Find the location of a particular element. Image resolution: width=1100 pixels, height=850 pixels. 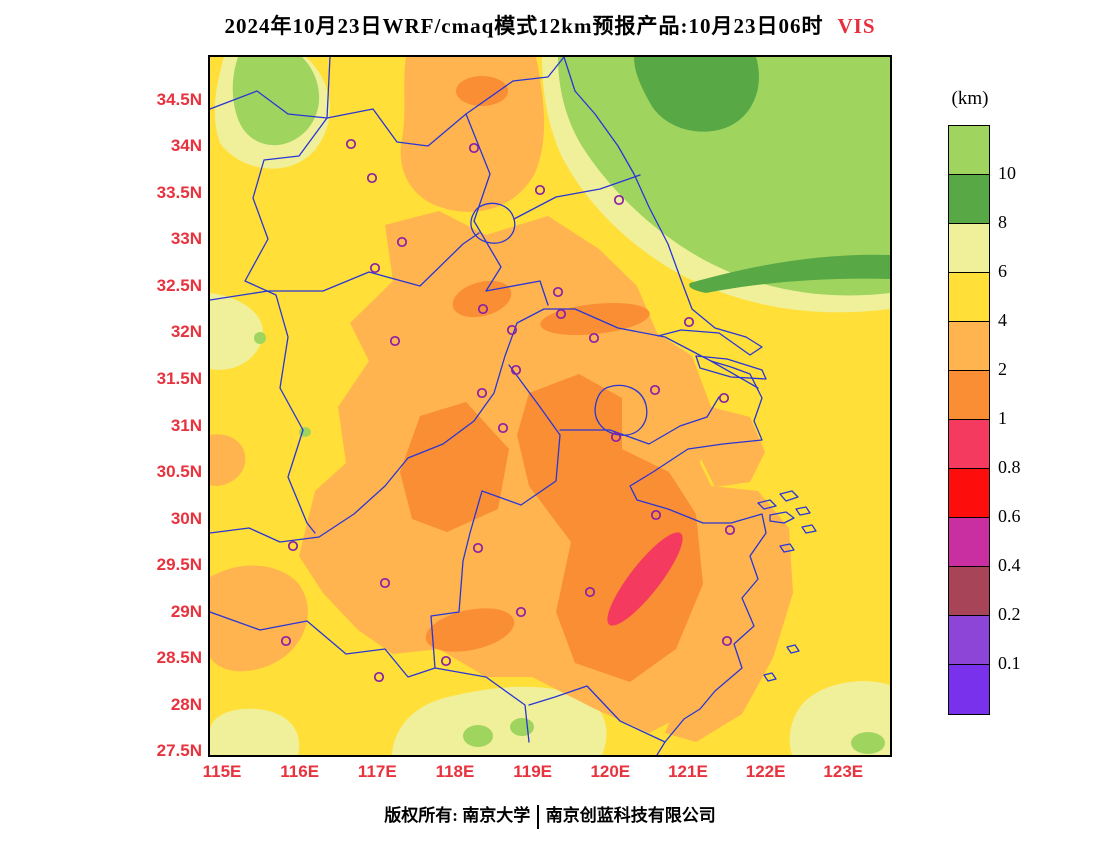

lon-tick-label: 121E is located at coordinates (688, 771).